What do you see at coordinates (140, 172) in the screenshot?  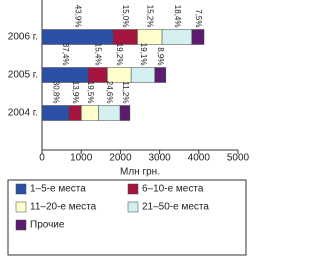 I see `x-axis-label: Млн грн.` at bounding box center [140, 172].